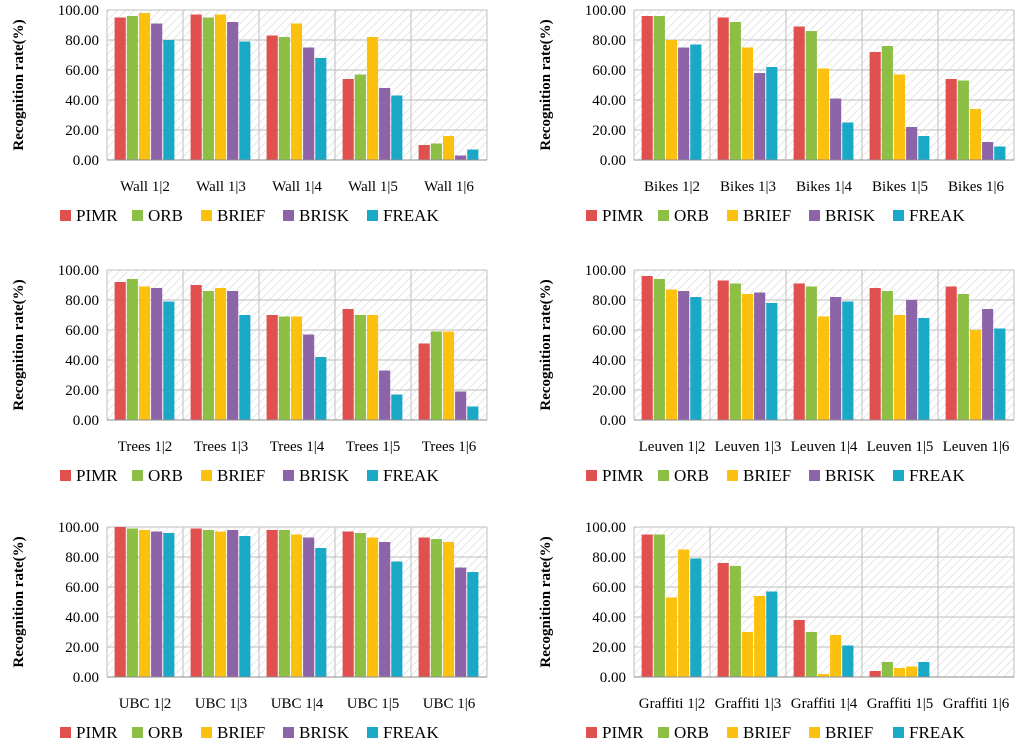 The height and width of the screenshot is (745, 1024). What do you see at coordinates (672, 704) in the screenshot?
I see `x-tick-label: Graffiti 1|2` at bounding box center [672, 704].